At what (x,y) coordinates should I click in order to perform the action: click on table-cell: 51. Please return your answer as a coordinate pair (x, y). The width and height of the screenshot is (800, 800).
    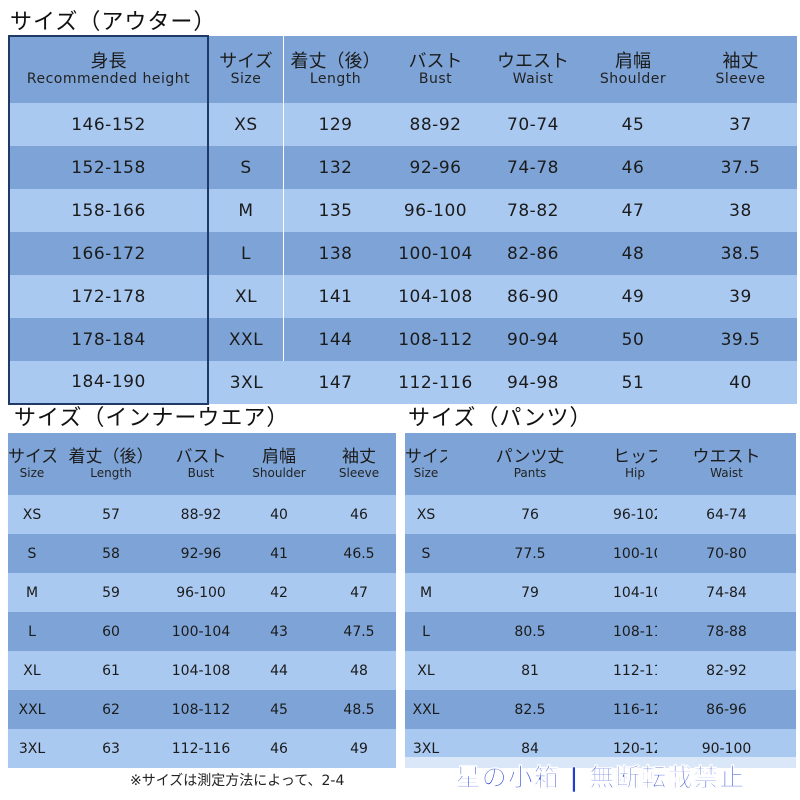
    Looking at the image, I should click on (633, 382).